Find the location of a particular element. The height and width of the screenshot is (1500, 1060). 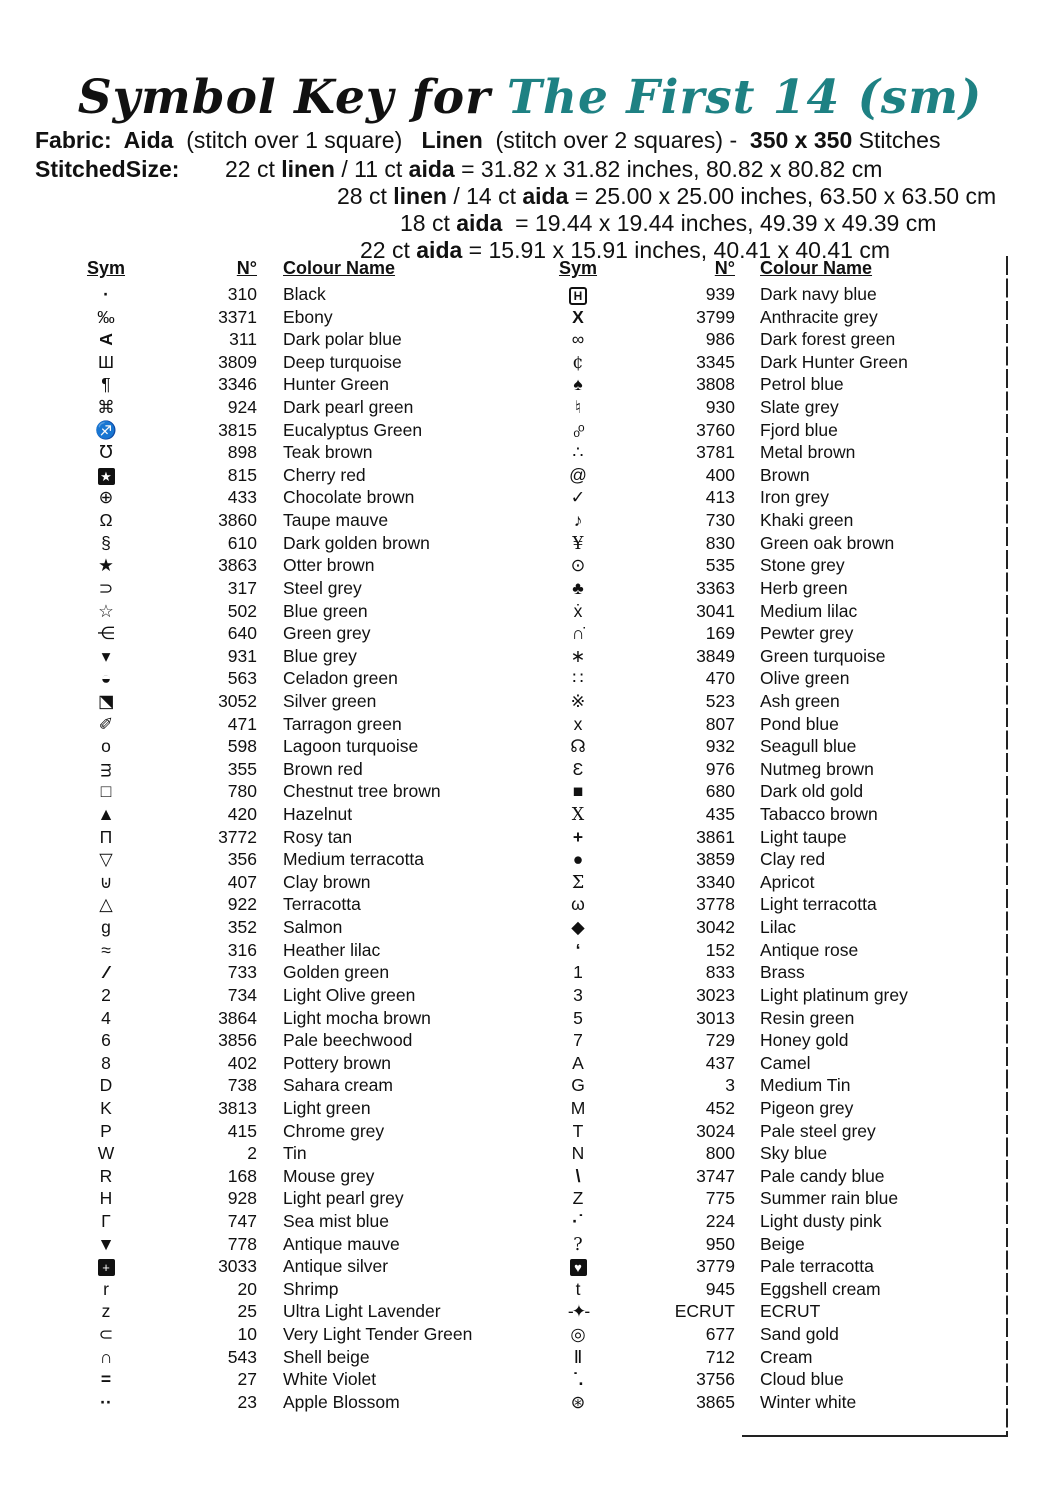

symbol-glyph: t is located at coordinates (578, 1288).